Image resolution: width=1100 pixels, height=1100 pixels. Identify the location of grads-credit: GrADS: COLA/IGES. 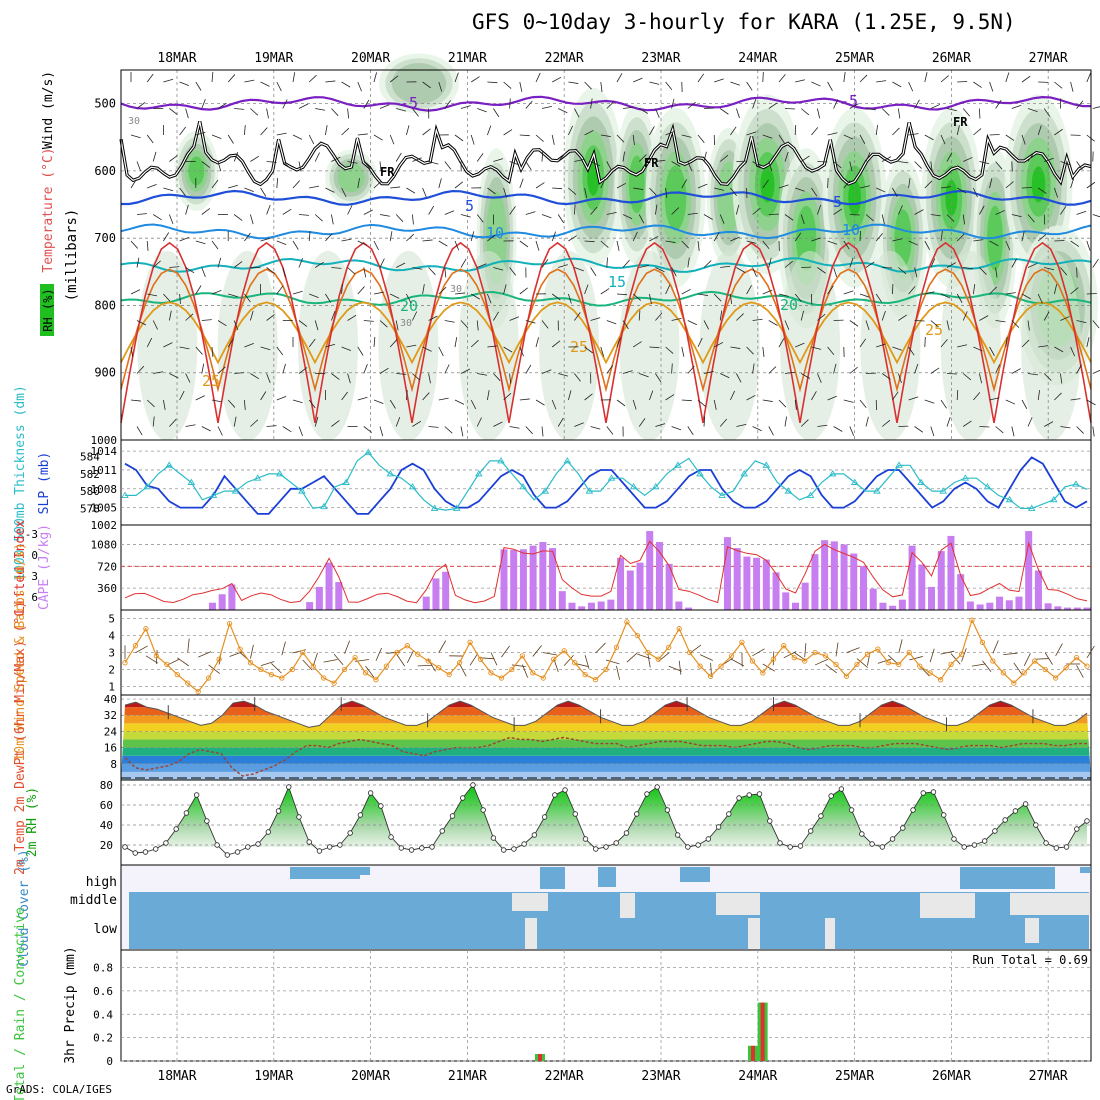
(59, 1089).